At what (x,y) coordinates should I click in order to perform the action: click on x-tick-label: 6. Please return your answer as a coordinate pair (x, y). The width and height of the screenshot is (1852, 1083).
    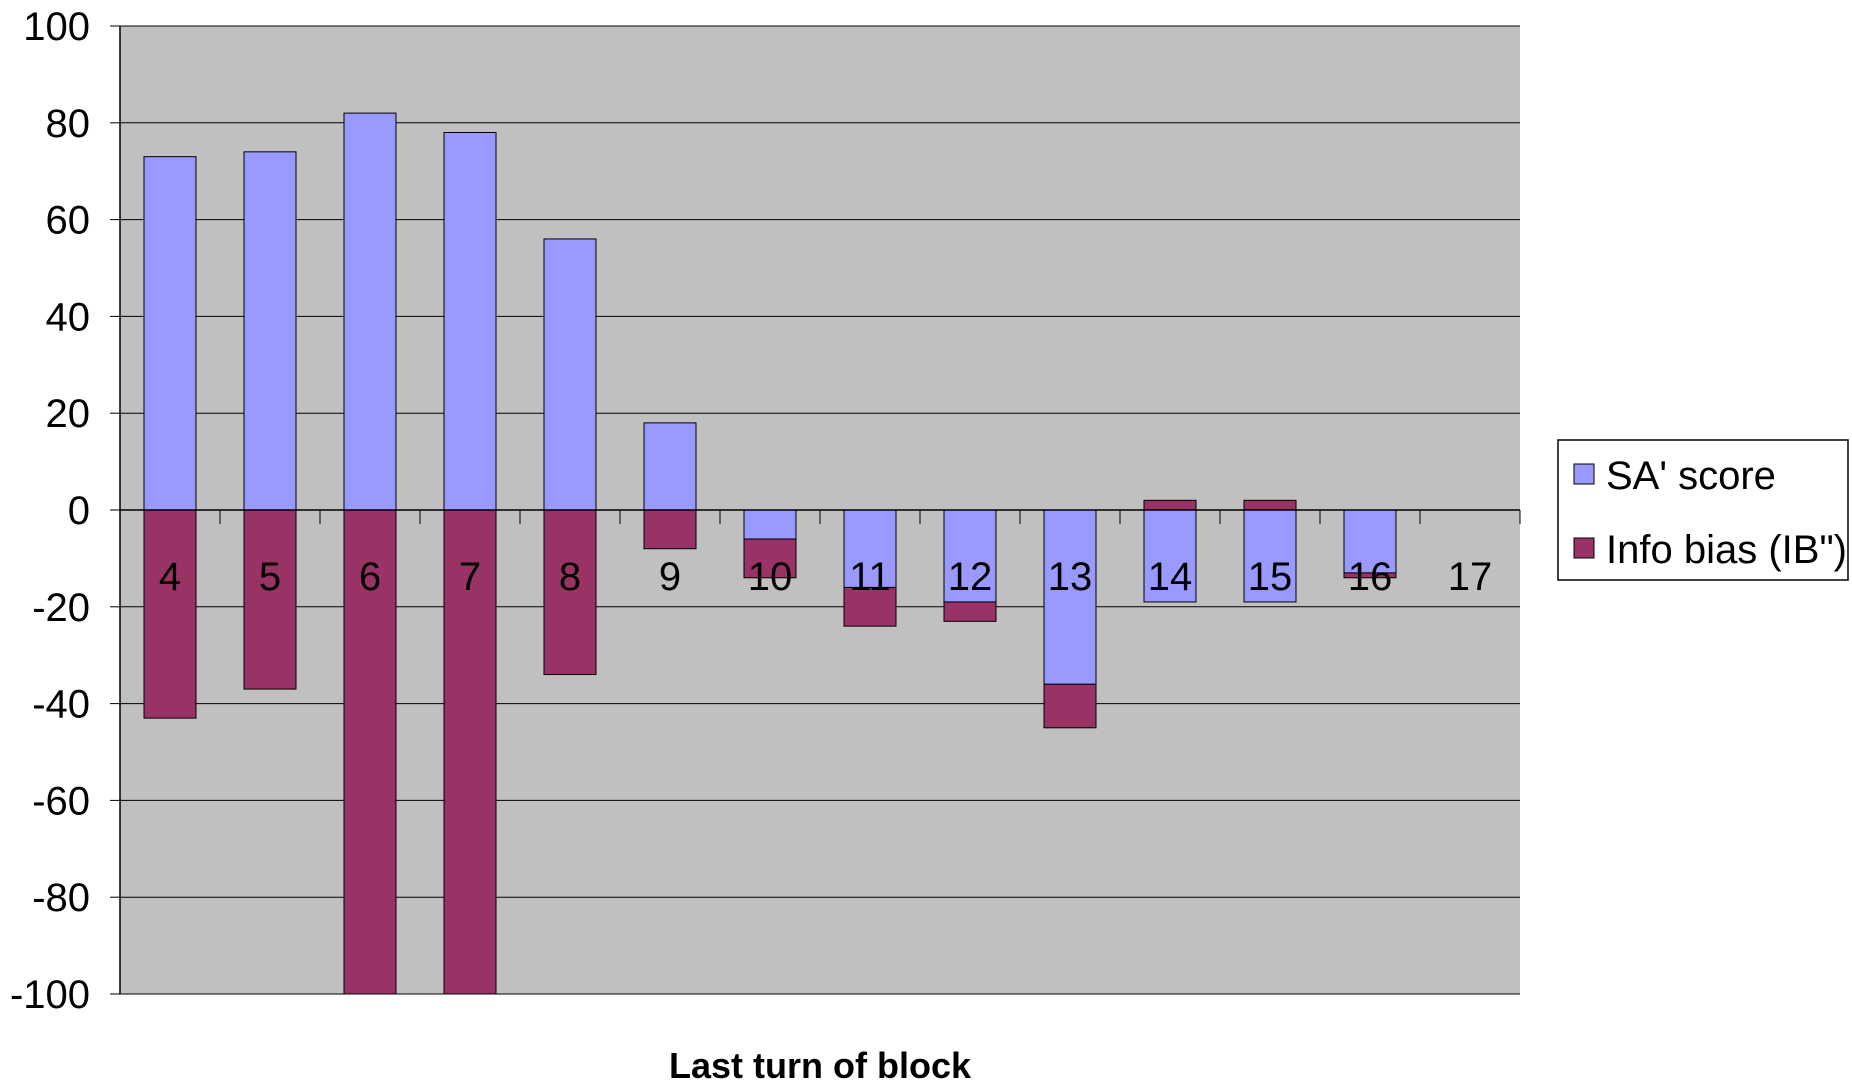
    Looking at the image, I should click on (370, 577).